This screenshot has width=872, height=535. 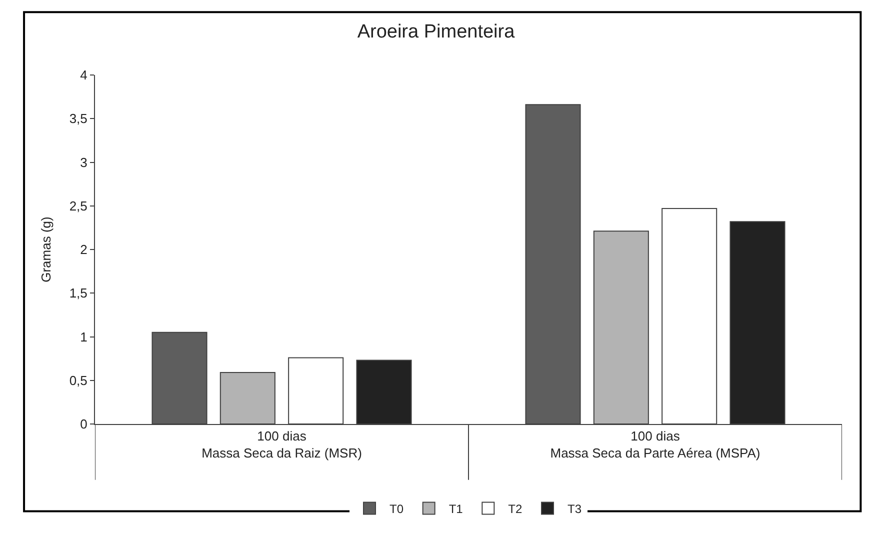 I want to click on y-tick-label: 3,5, so click(x=78, y=118).